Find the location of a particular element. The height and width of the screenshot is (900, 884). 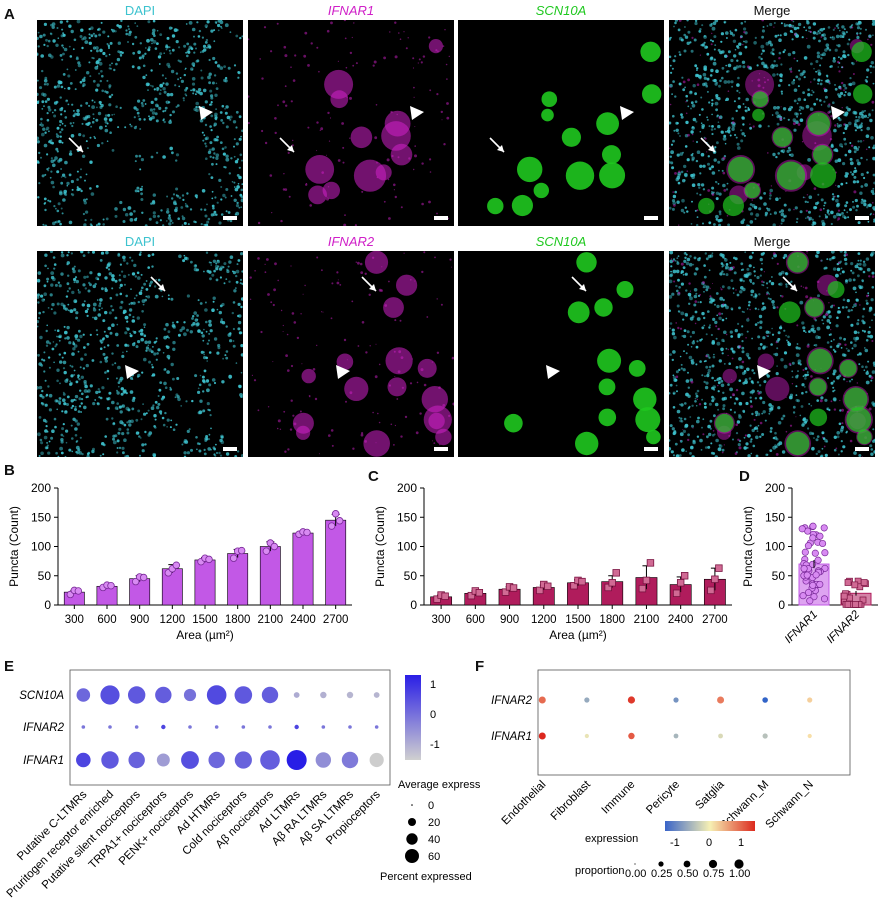

data-point is located at coordinates (820, 536).